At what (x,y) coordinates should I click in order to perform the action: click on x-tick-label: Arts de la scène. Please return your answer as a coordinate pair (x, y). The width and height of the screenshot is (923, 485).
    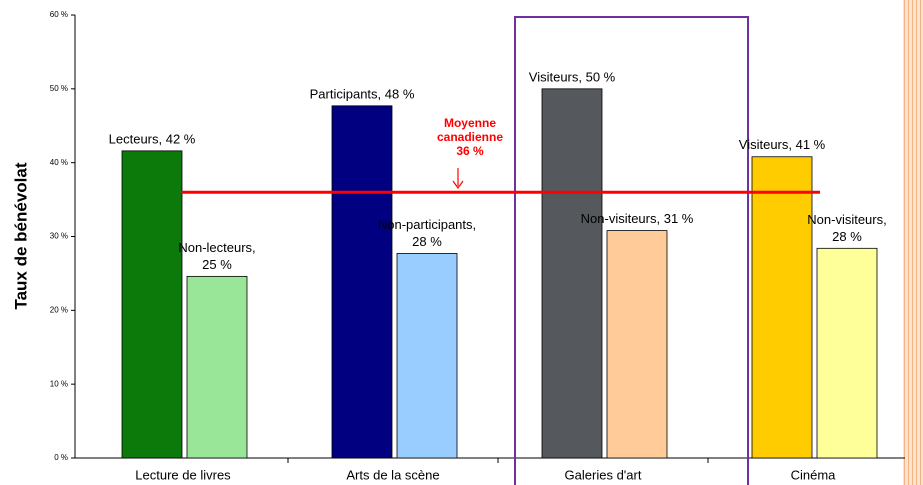
    Looking at the image, I should click on (392, 474).